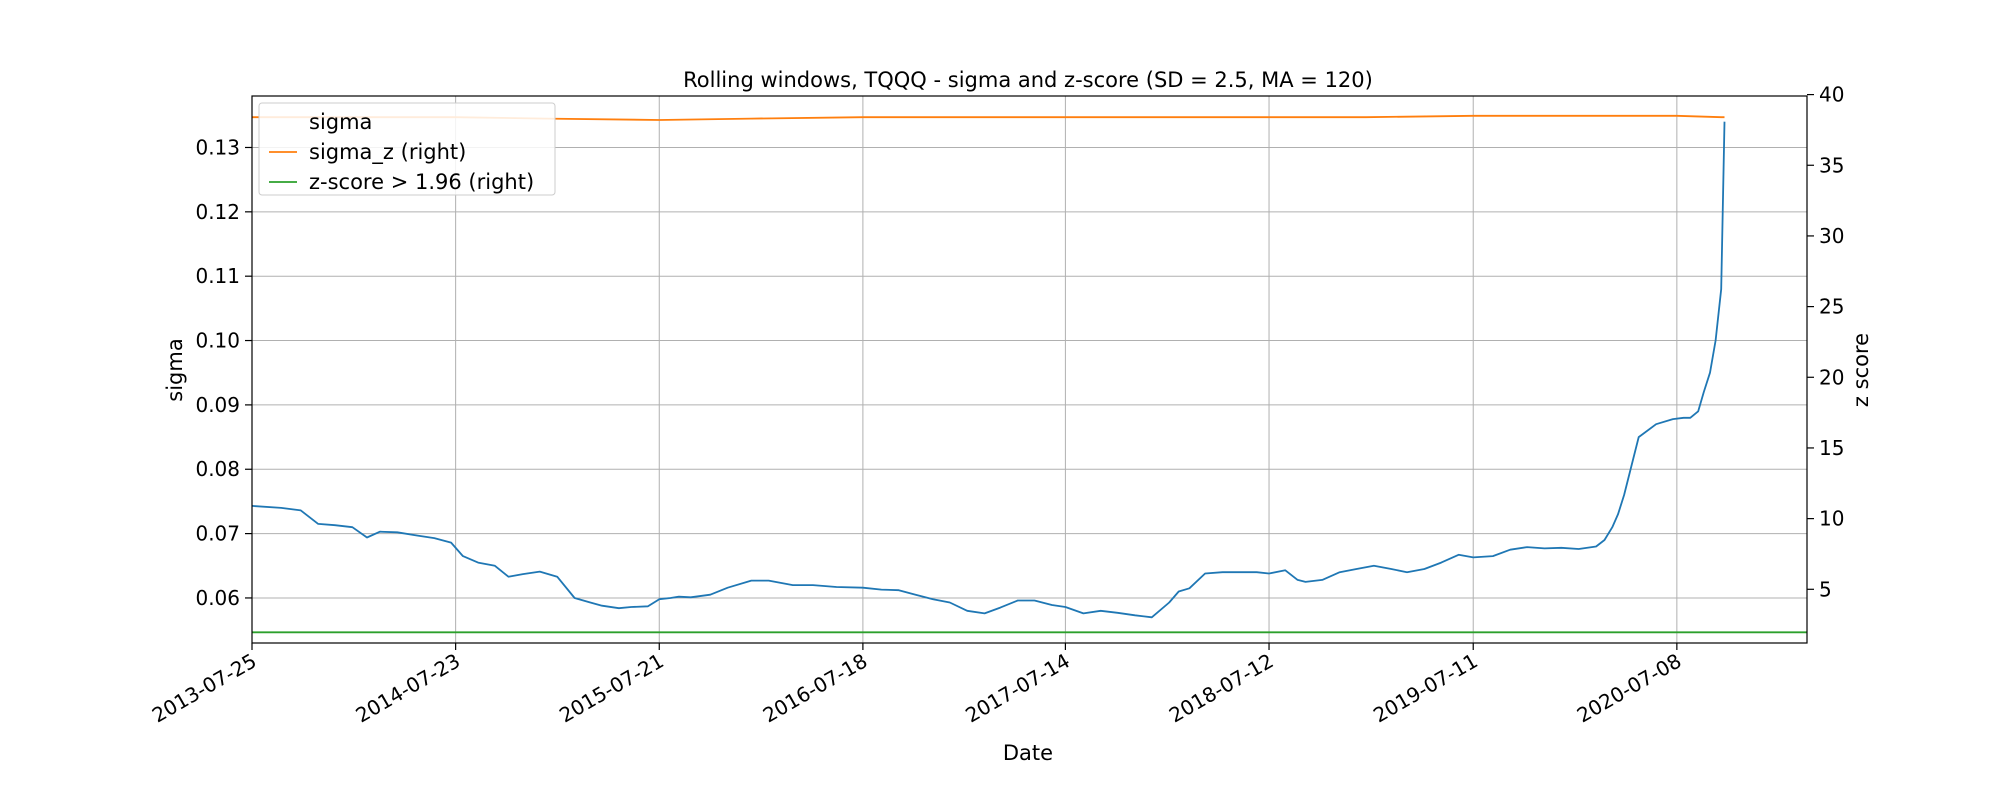 The image size is (2000, 800). Describe the element at coordinates (217, 341) in the screenshot. I see `y-tick-label: 0.10` at that location.